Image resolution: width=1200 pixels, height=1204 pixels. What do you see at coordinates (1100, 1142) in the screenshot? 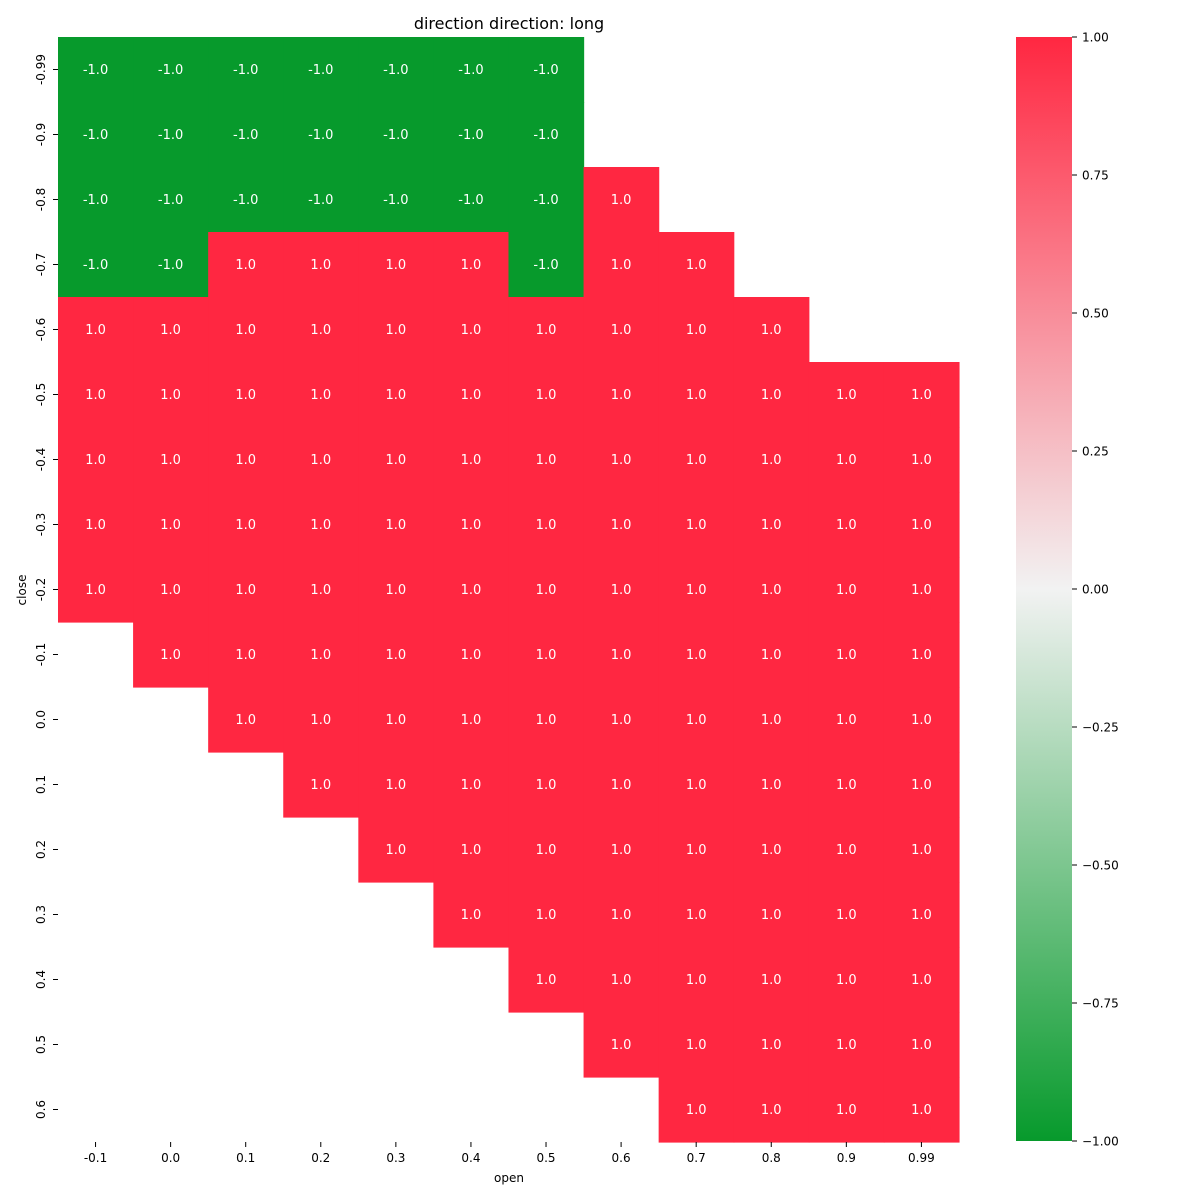
I see `colorbar-tick-label: −1.00` at bounding box center [1100, 1142].